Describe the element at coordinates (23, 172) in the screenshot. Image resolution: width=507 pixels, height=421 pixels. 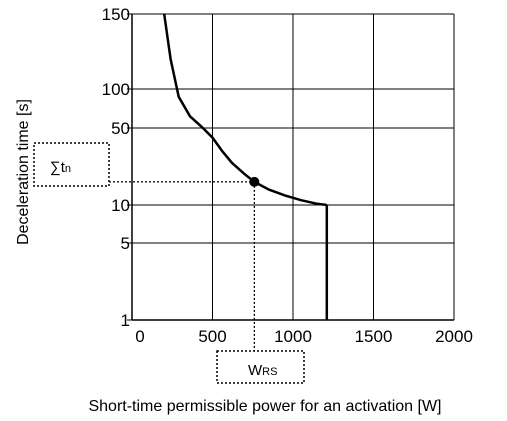
I see `y-axis-title: Deceleration time [s]` at that location.